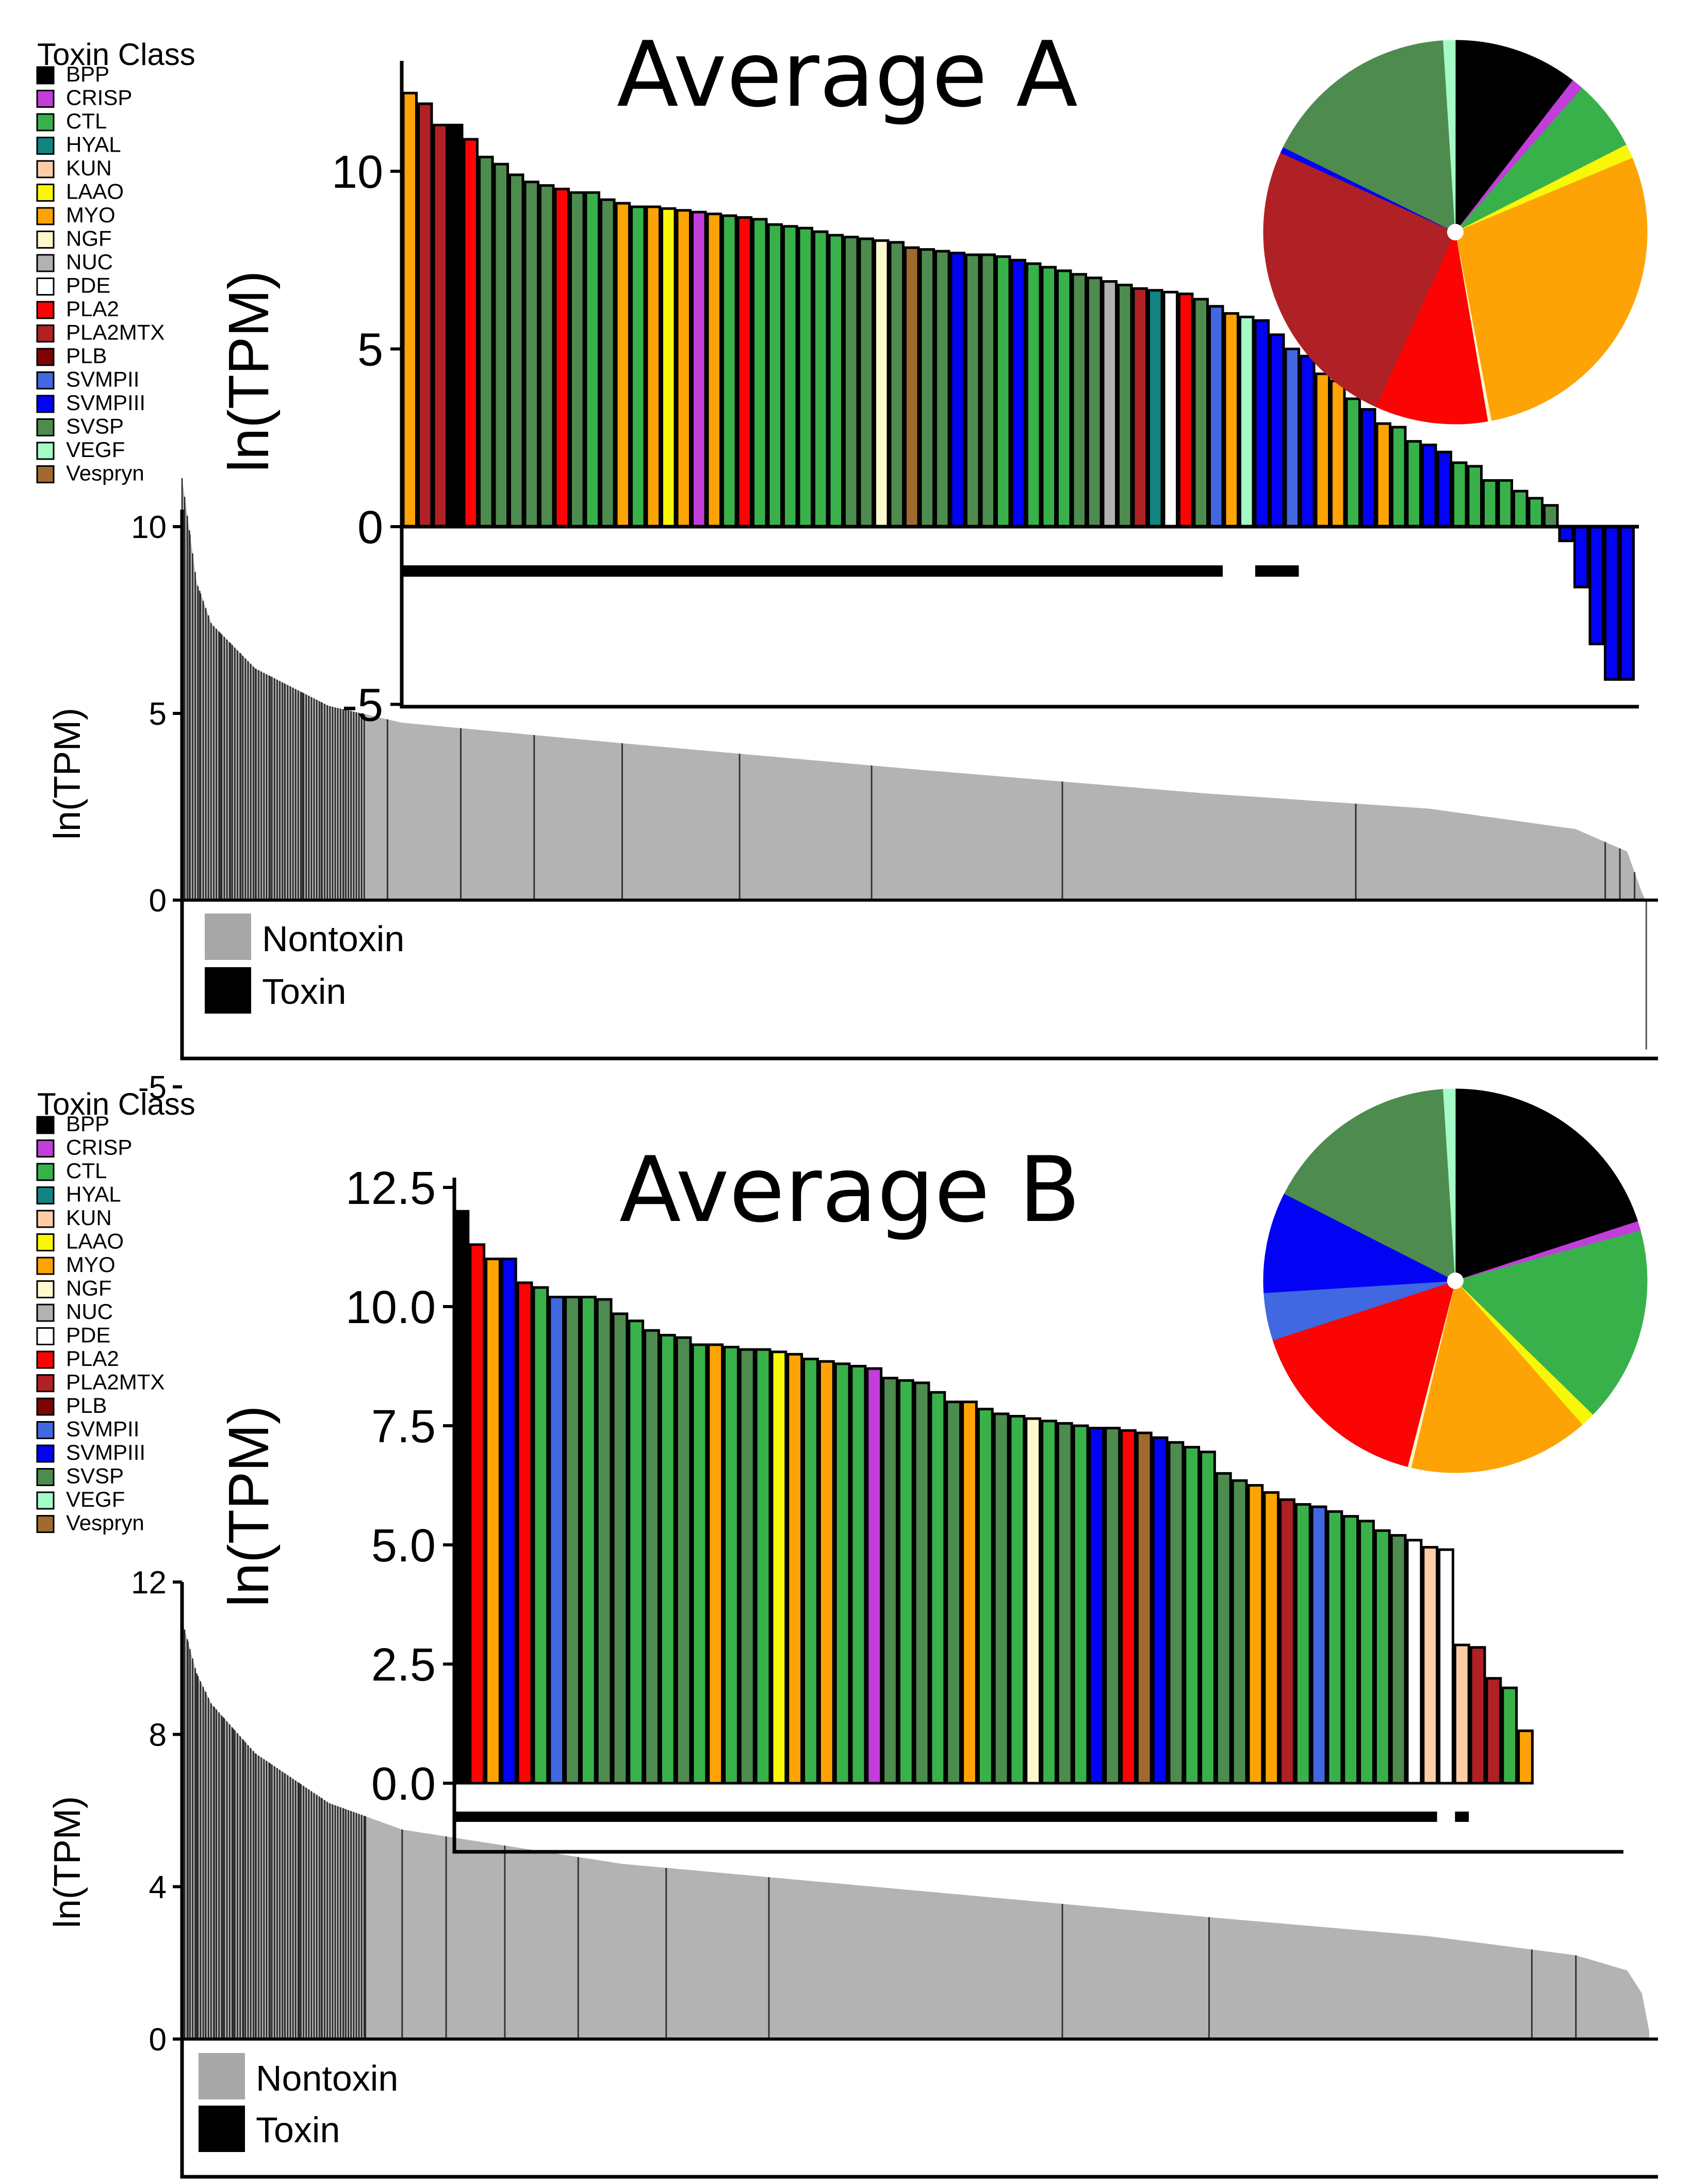  What do you see at coordinates (88, 1335) in the screenshot?
I see `legend-label-pde: PDE` at bounding box center [88, 1335].